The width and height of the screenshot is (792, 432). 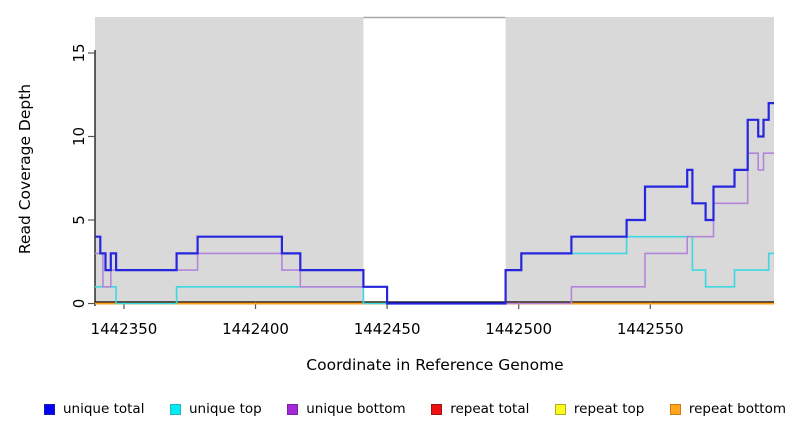 What do you see at coordinates (104, 409) in the screenshot?
I see `legend-label: unique total` at bounding box center [104, 409].